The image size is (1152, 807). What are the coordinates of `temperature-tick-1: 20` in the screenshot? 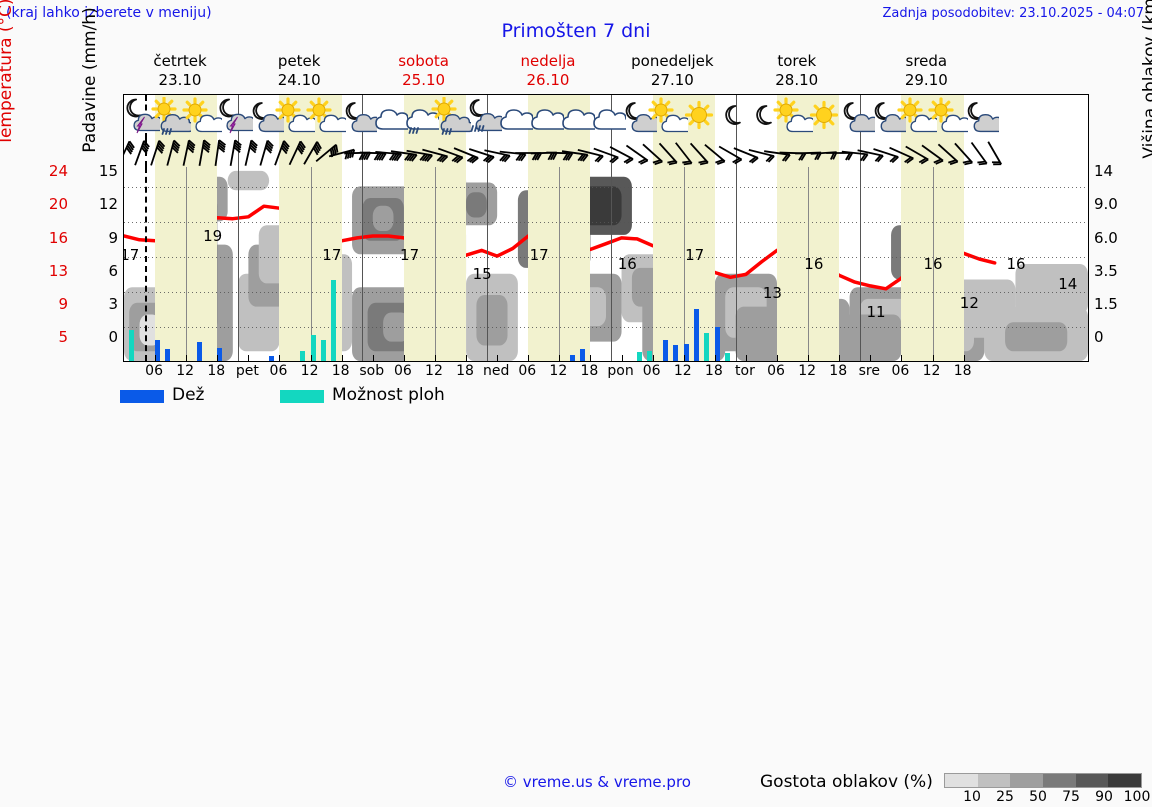 It's located at (53, 204).